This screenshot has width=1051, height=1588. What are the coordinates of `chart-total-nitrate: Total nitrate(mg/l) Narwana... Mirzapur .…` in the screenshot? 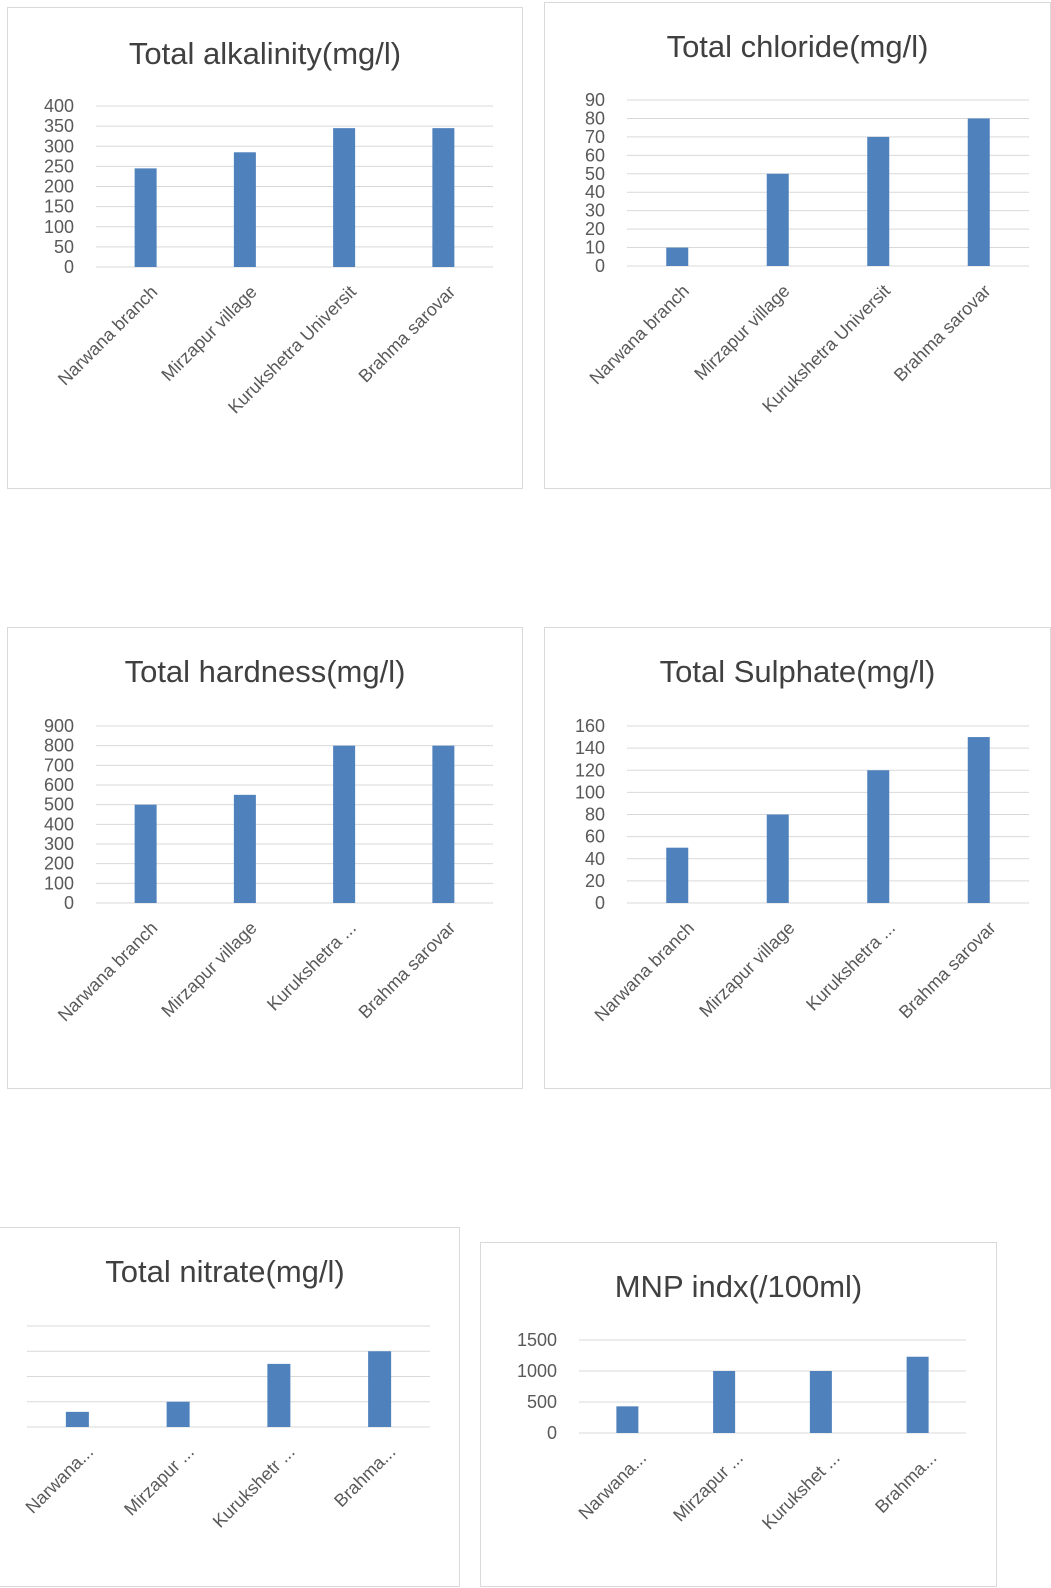 It's located at (230, 1407).